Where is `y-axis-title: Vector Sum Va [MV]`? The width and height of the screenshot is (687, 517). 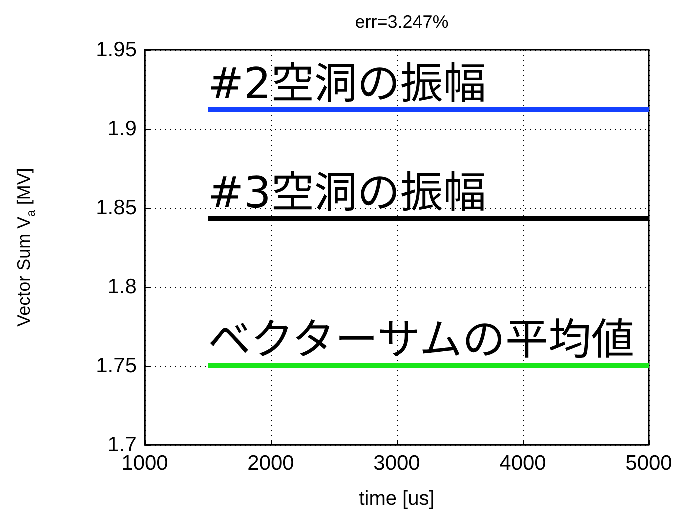
y-axis-title: Vector Sum Va [MV] is located at coordinates (26, 247).